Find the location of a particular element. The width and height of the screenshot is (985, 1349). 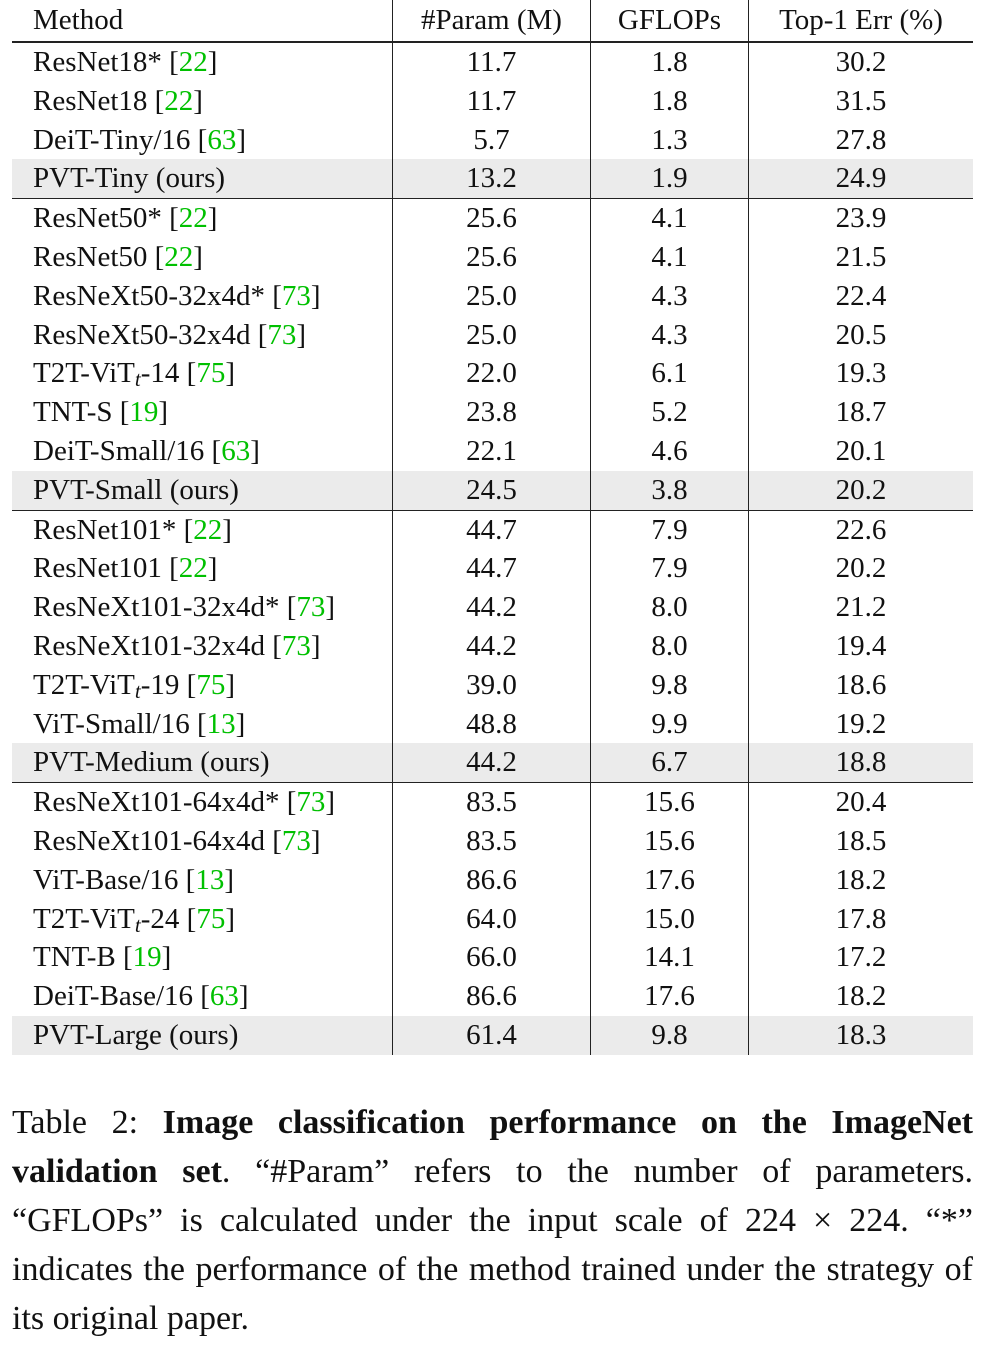

method-cell: TNT-B [19] is located at coordinates (202, 957).